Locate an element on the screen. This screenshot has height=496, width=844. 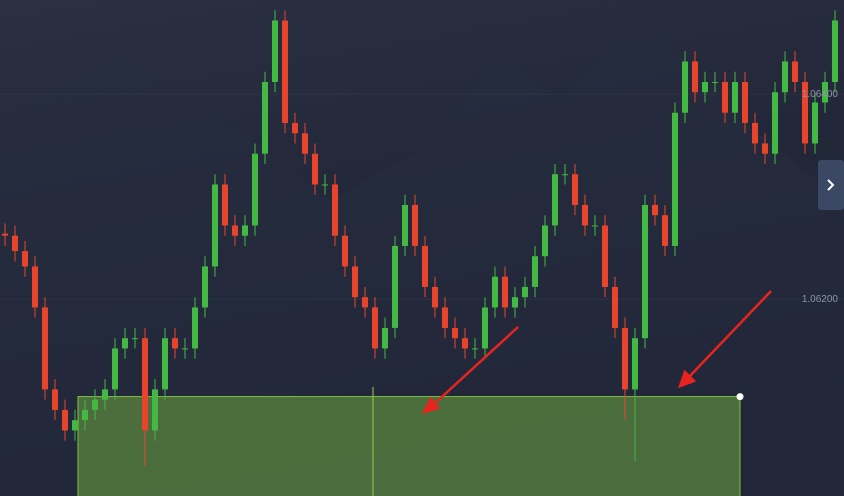
zone-handle is located at coordinates (740, 397).